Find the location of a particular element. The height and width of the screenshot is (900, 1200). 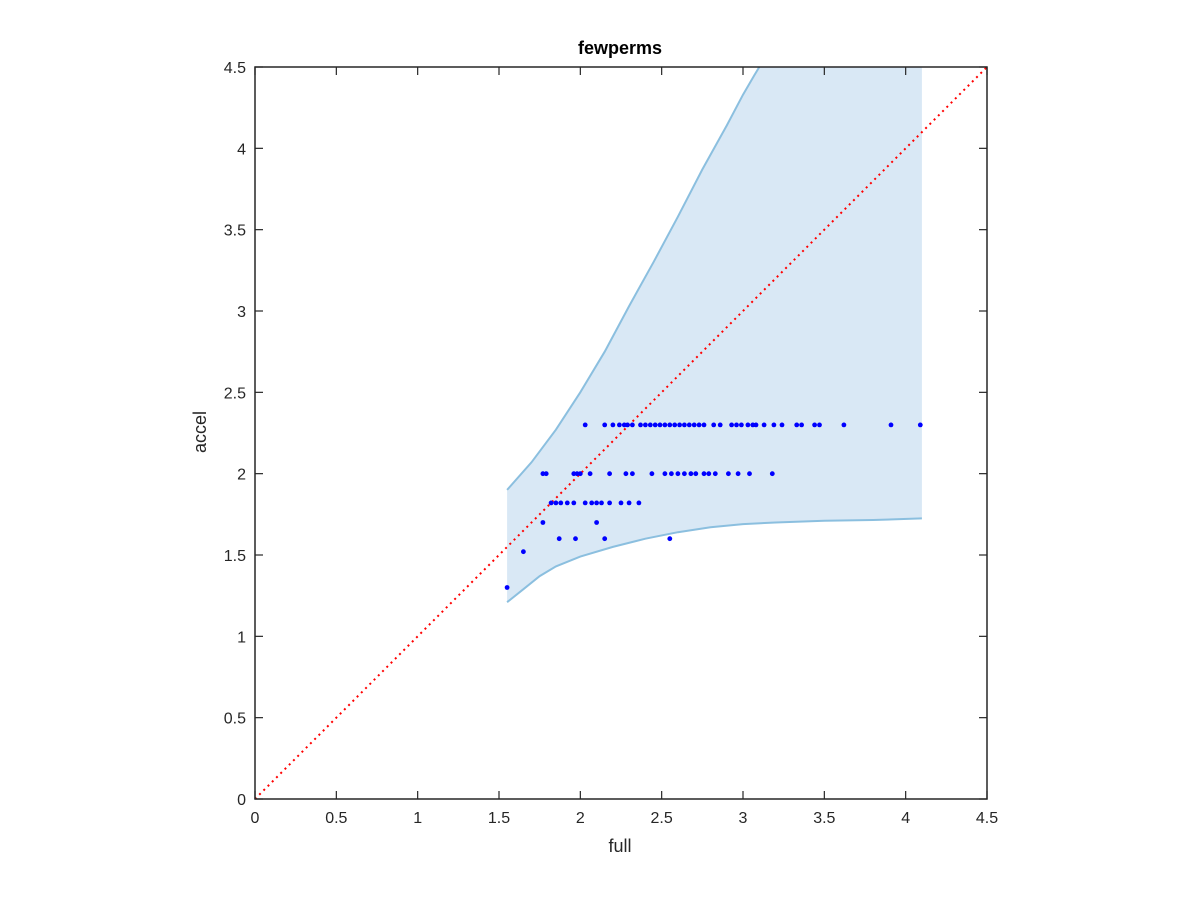

y-tick-label: 1 is located at coordinates (241, 637).